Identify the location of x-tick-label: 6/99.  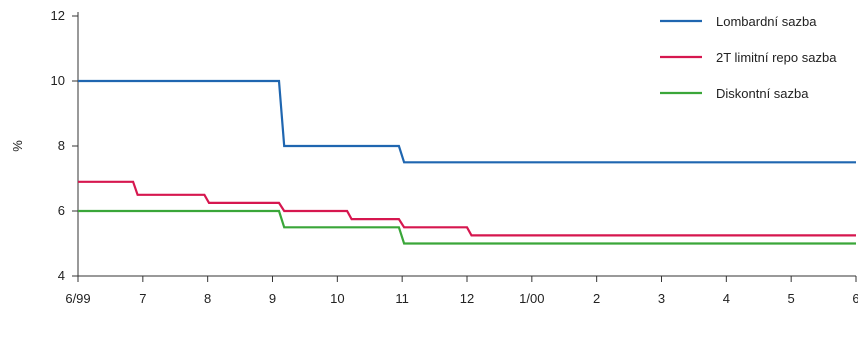
(77, 298).